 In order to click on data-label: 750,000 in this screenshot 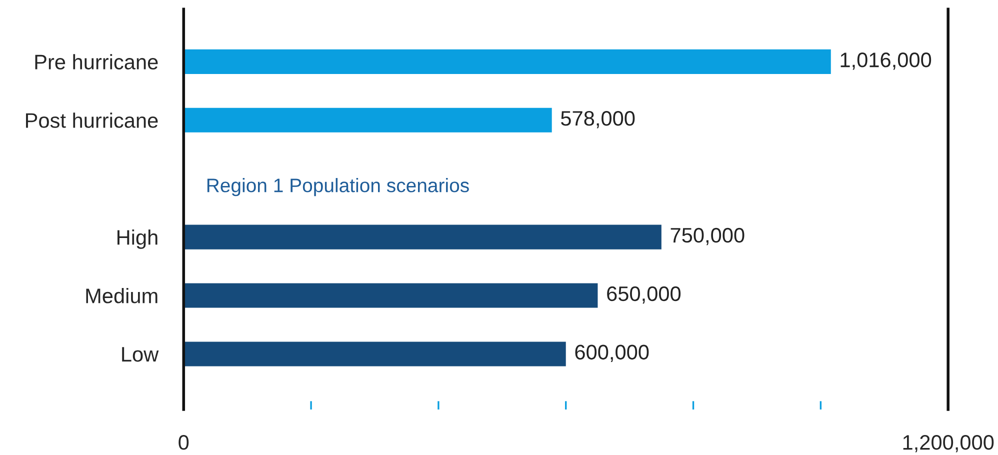, I will do `click(707, 237)`.